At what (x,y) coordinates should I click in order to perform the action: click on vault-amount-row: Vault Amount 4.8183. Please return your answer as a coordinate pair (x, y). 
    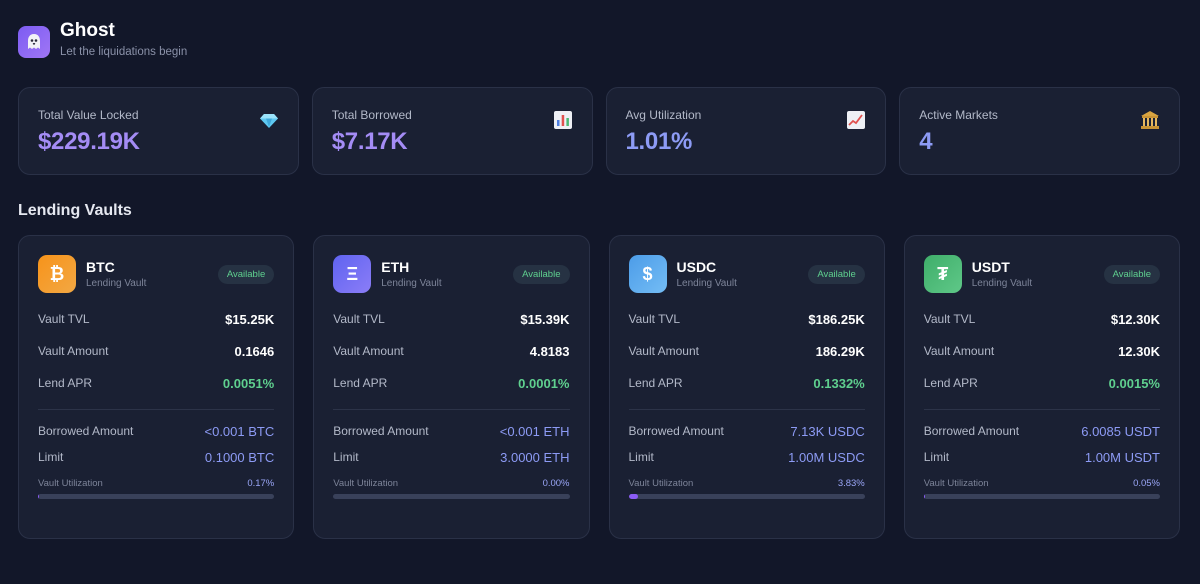
    Looking at the image, I should click on (451, 351).